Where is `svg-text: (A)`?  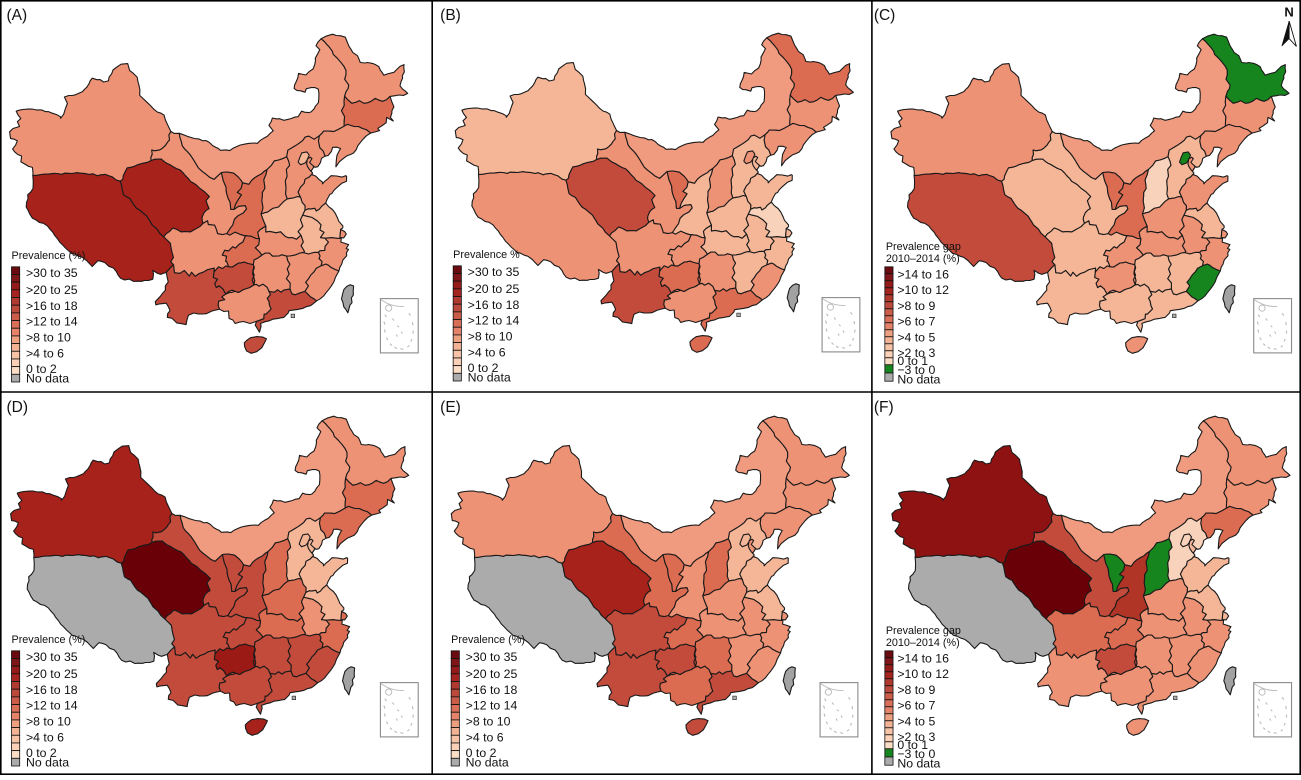
svg-text: (A) is located at coordinates (17, 15).